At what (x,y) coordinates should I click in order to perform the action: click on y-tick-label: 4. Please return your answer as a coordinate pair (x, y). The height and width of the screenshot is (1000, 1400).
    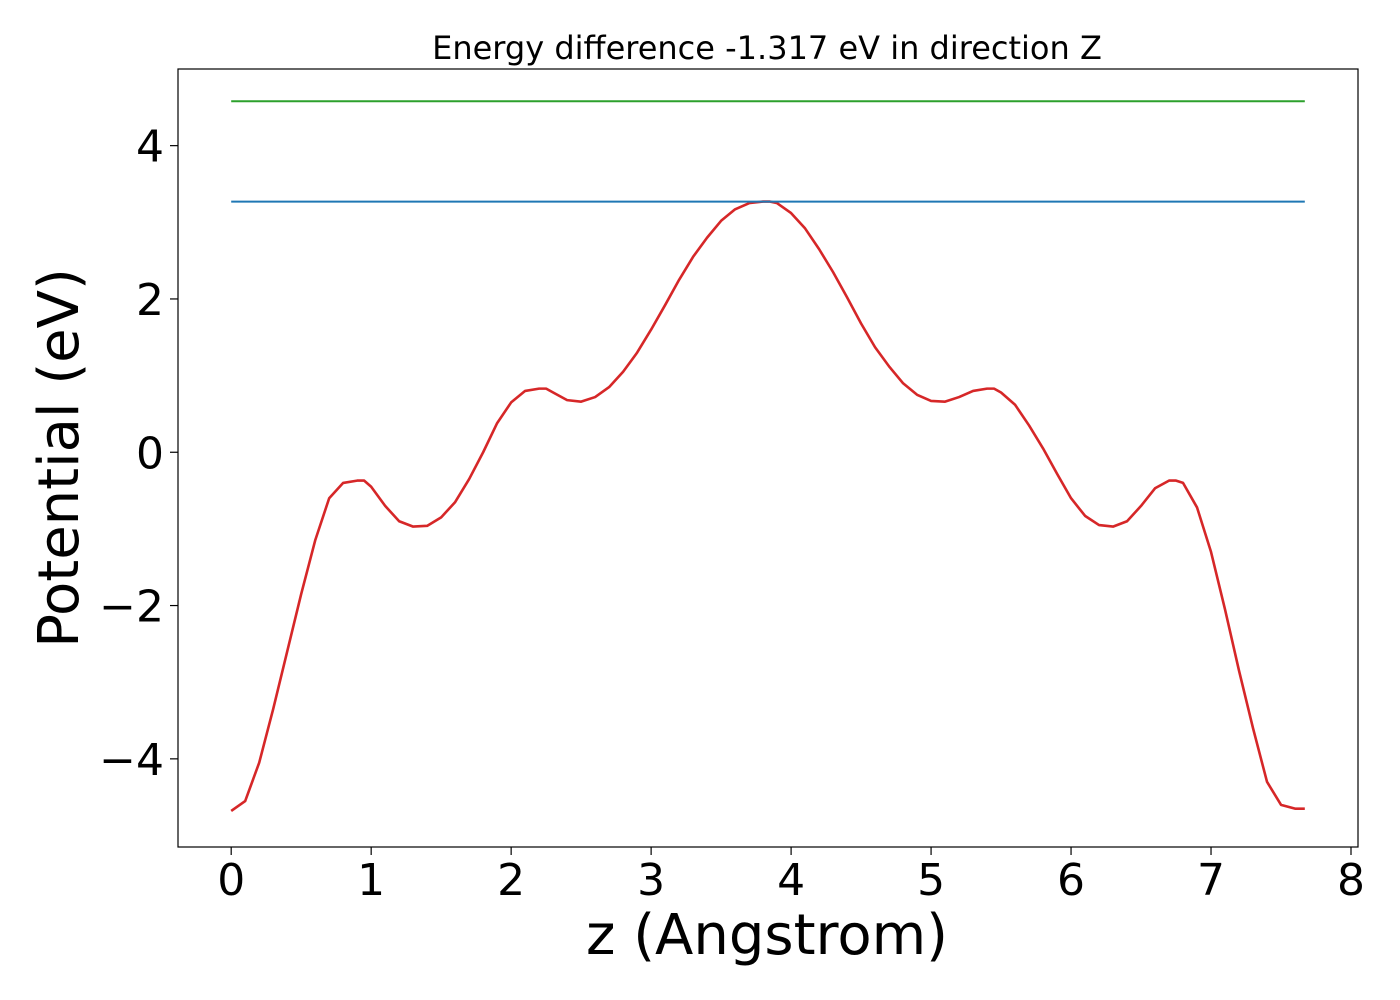
    Looking at the image, I should click on (150, 147).